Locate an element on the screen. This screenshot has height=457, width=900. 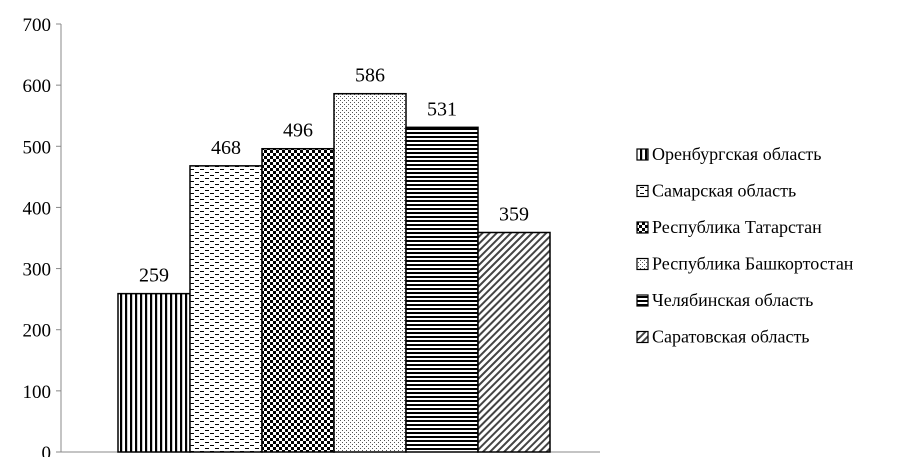
legend-item: Самарская область is located at coordinates (716, 191).